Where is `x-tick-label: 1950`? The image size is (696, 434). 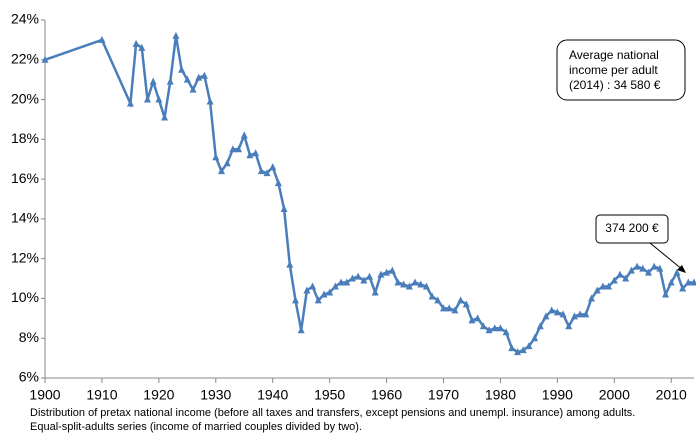 x-tick-label: 1950 is located at coordinates (329, 395).